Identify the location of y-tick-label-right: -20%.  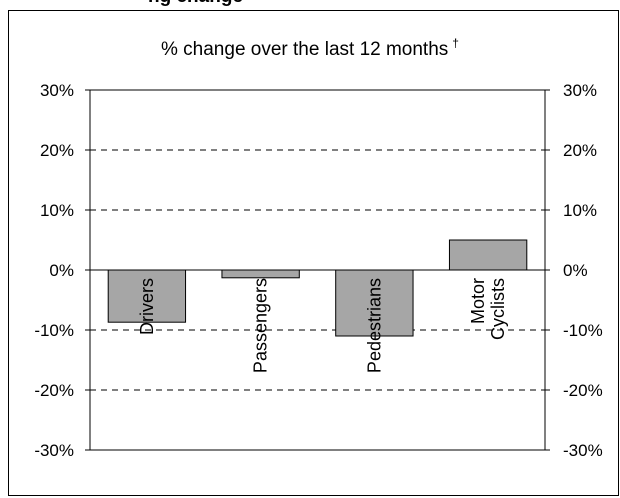
(583, 390).